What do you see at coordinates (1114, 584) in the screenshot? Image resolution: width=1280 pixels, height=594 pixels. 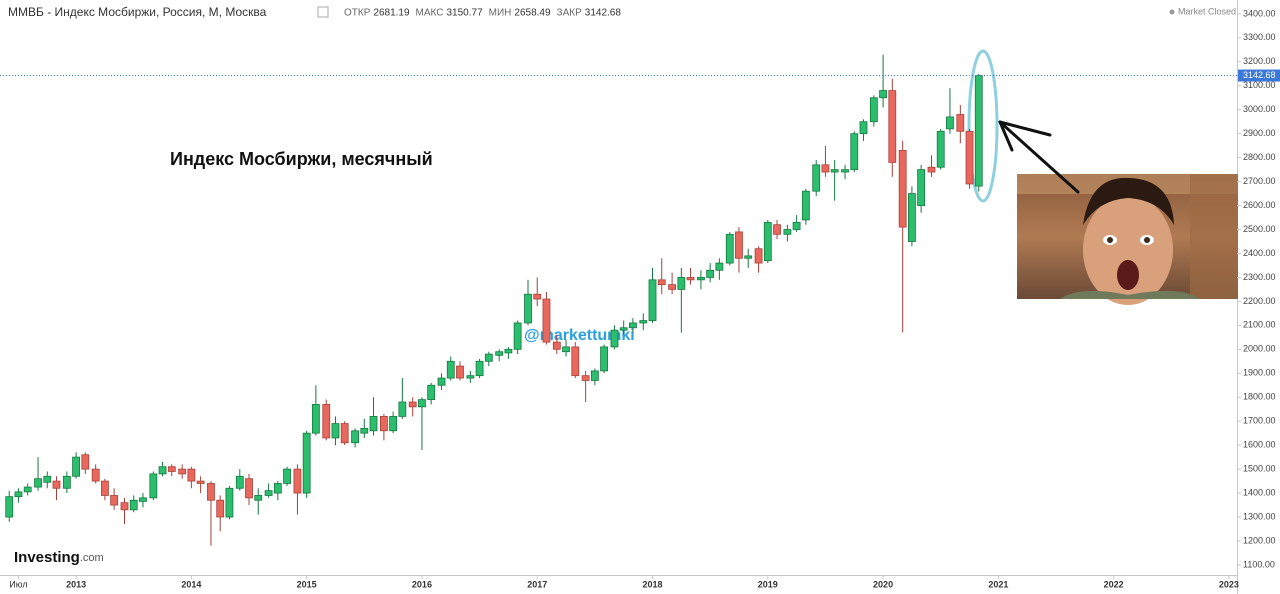 I see `x-tick-label: 2022` at bounding box center [1114, 584].